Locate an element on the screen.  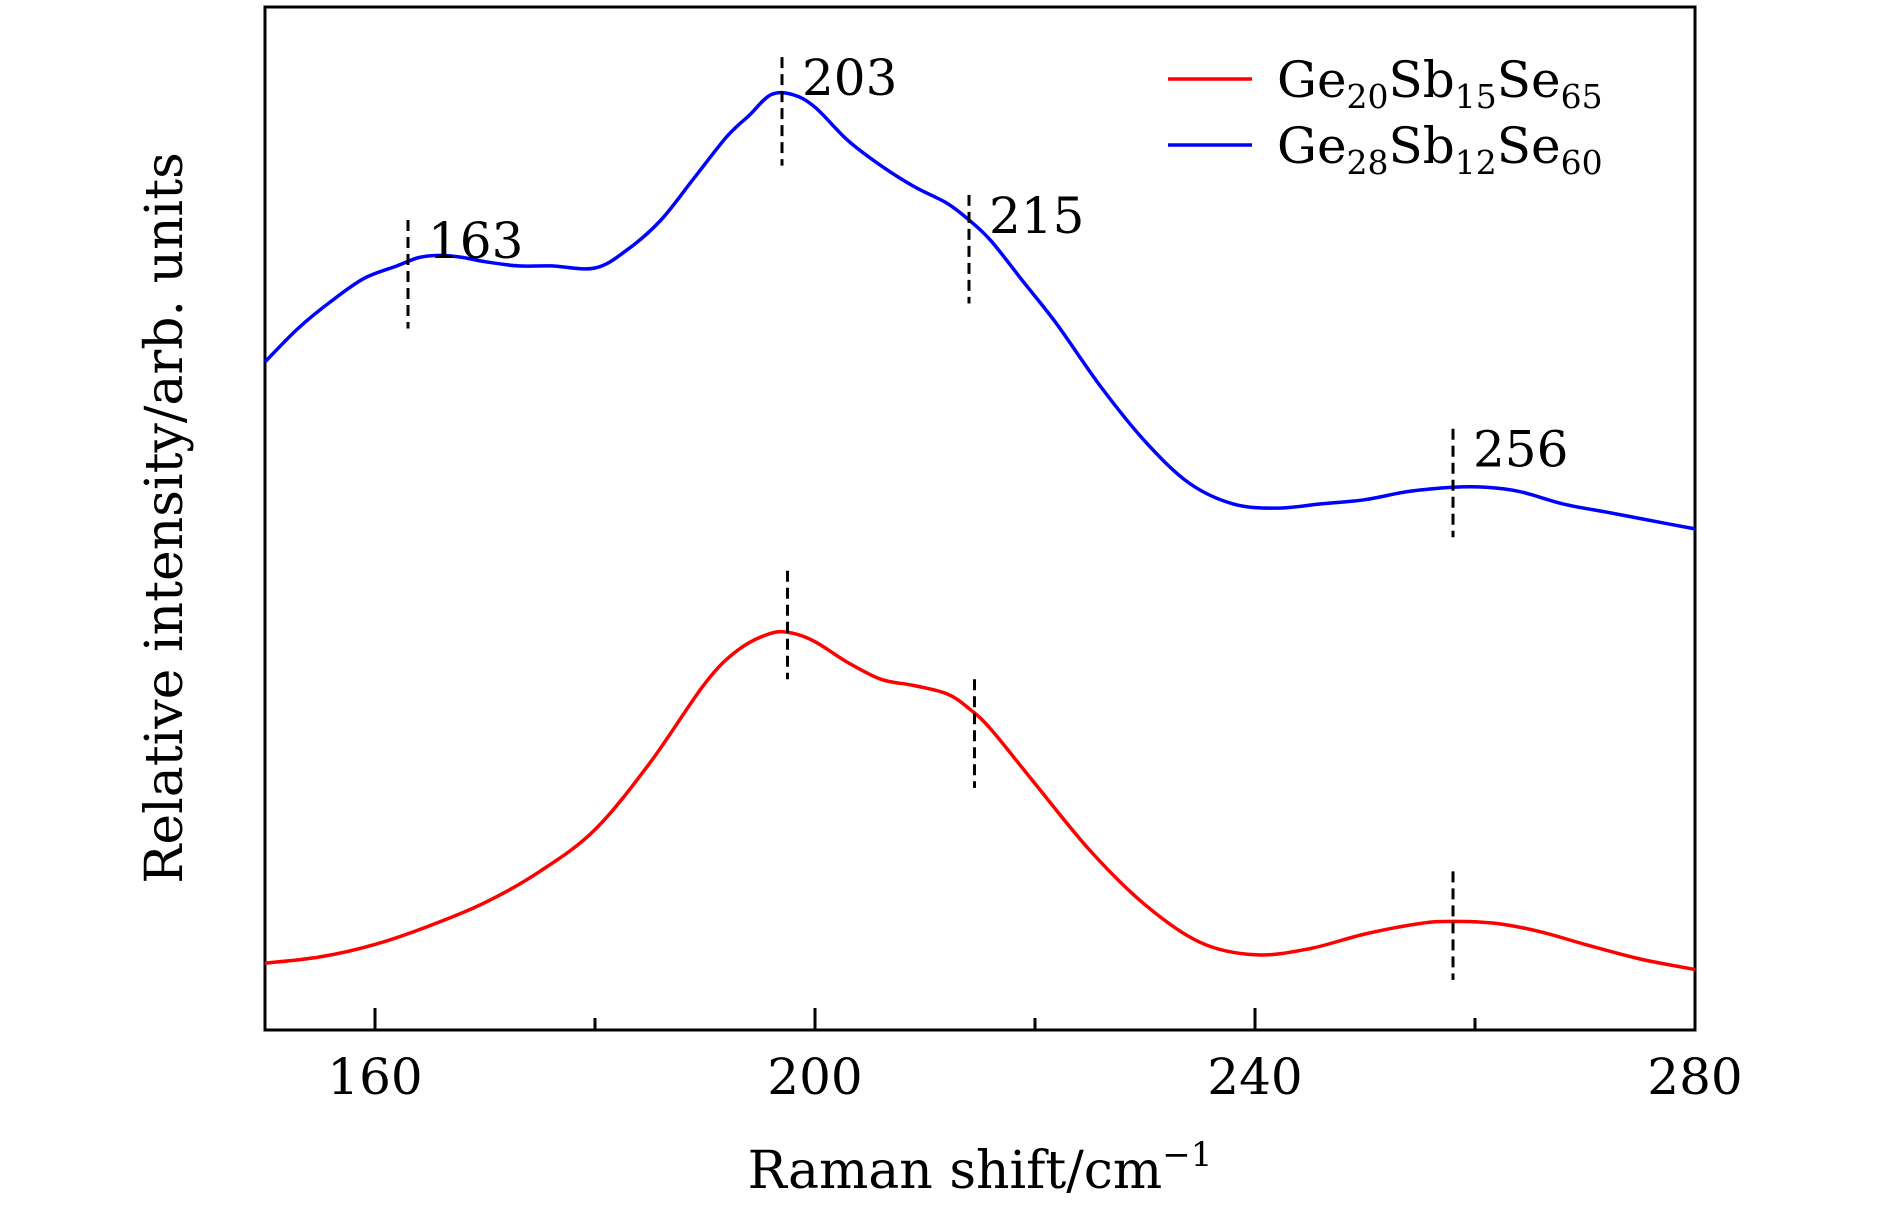
peak-label-203: 203 is located at coordinates (849, 78).